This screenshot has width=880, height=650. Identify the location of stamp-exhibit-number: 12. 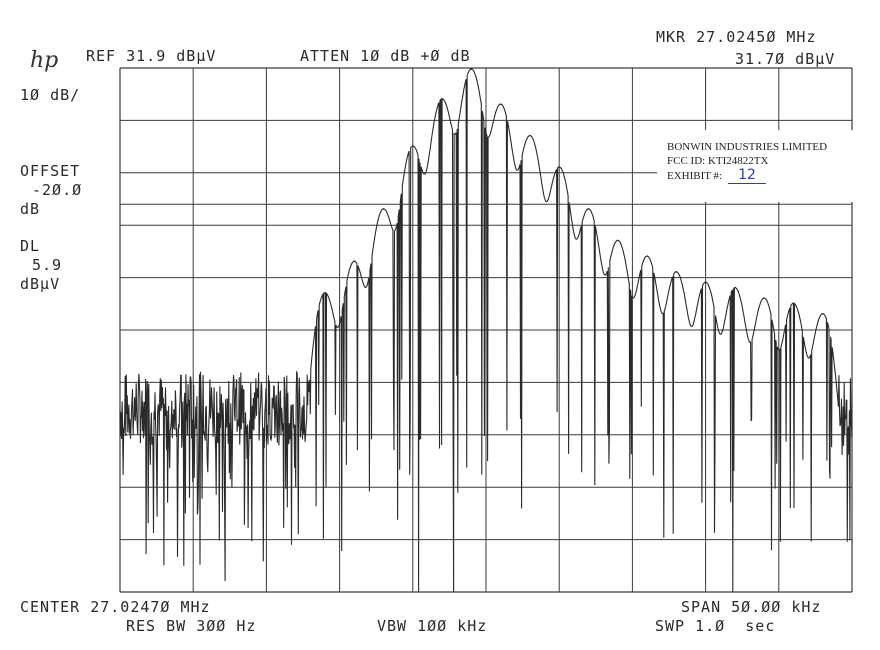
(747, 175).